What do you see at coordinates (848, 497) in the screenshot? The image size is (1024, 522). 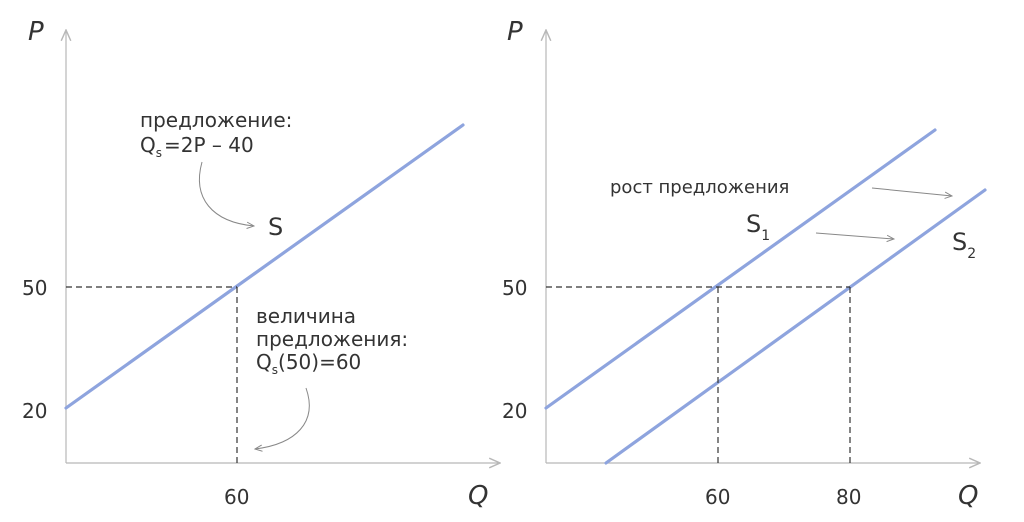 I see `right-tick-x-80: 80` at bounding box center [848, 497].